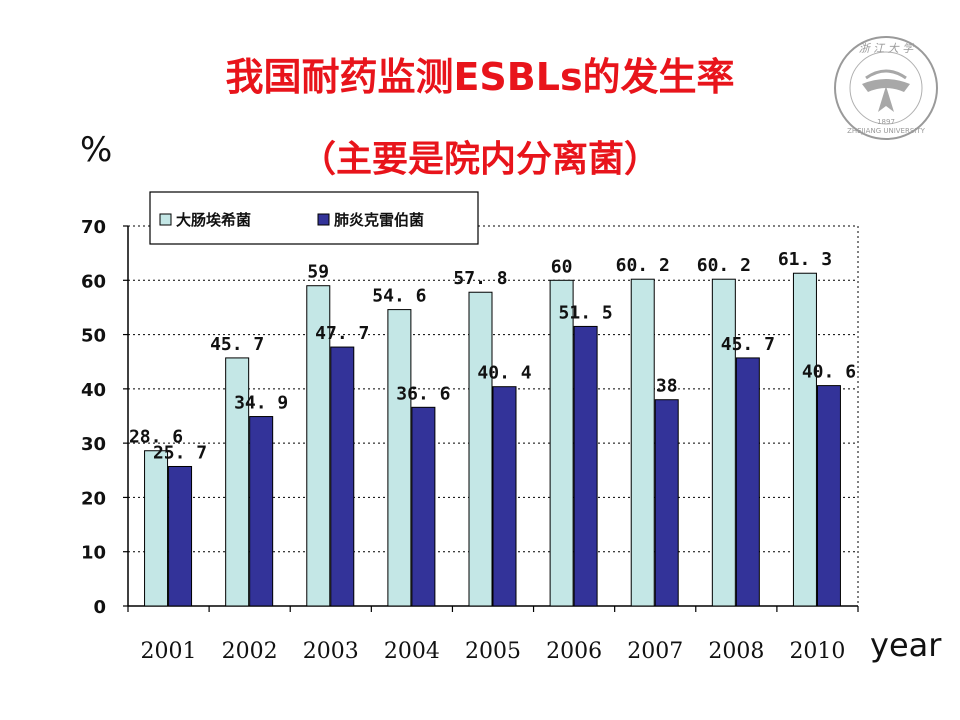 The image size is (960, 720). Describe the element at coordinates (213, 220) in the screenshot. I see `legend-label: 大肠埃希菌` at that location.